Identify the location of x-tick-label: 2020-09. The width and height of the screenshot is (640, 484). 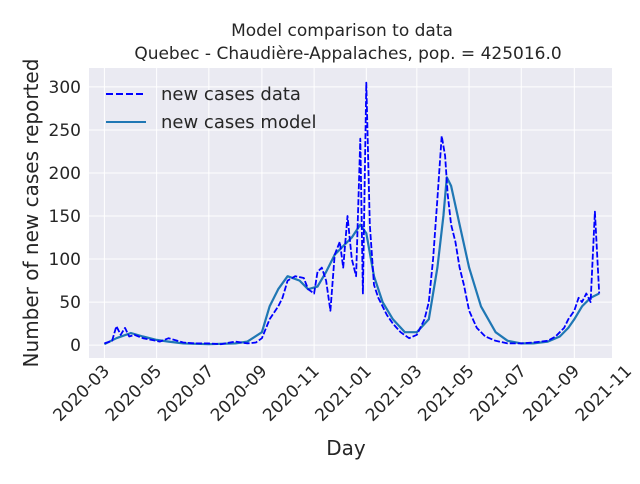
(239, 393).